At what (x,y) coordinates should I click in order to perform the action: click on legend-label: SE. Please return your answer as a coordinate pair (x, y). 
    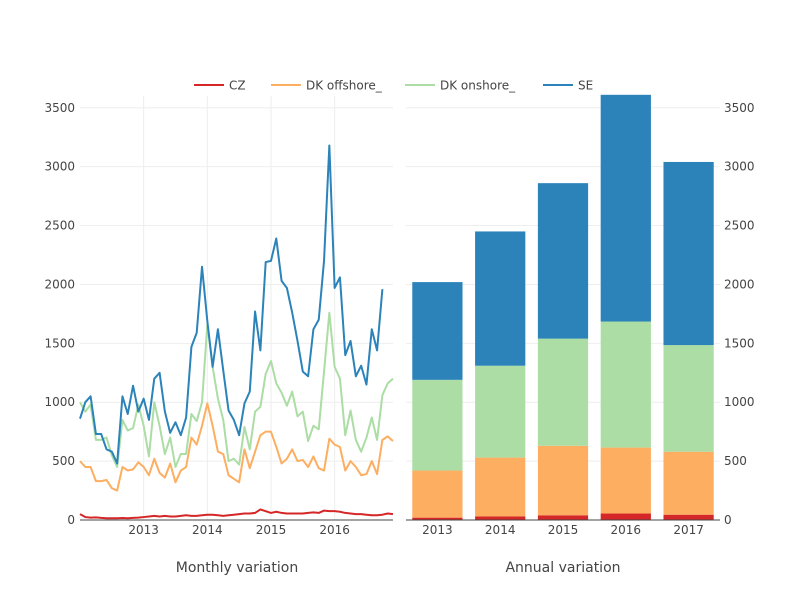
    Looking at the image, I should click on (585, 86).